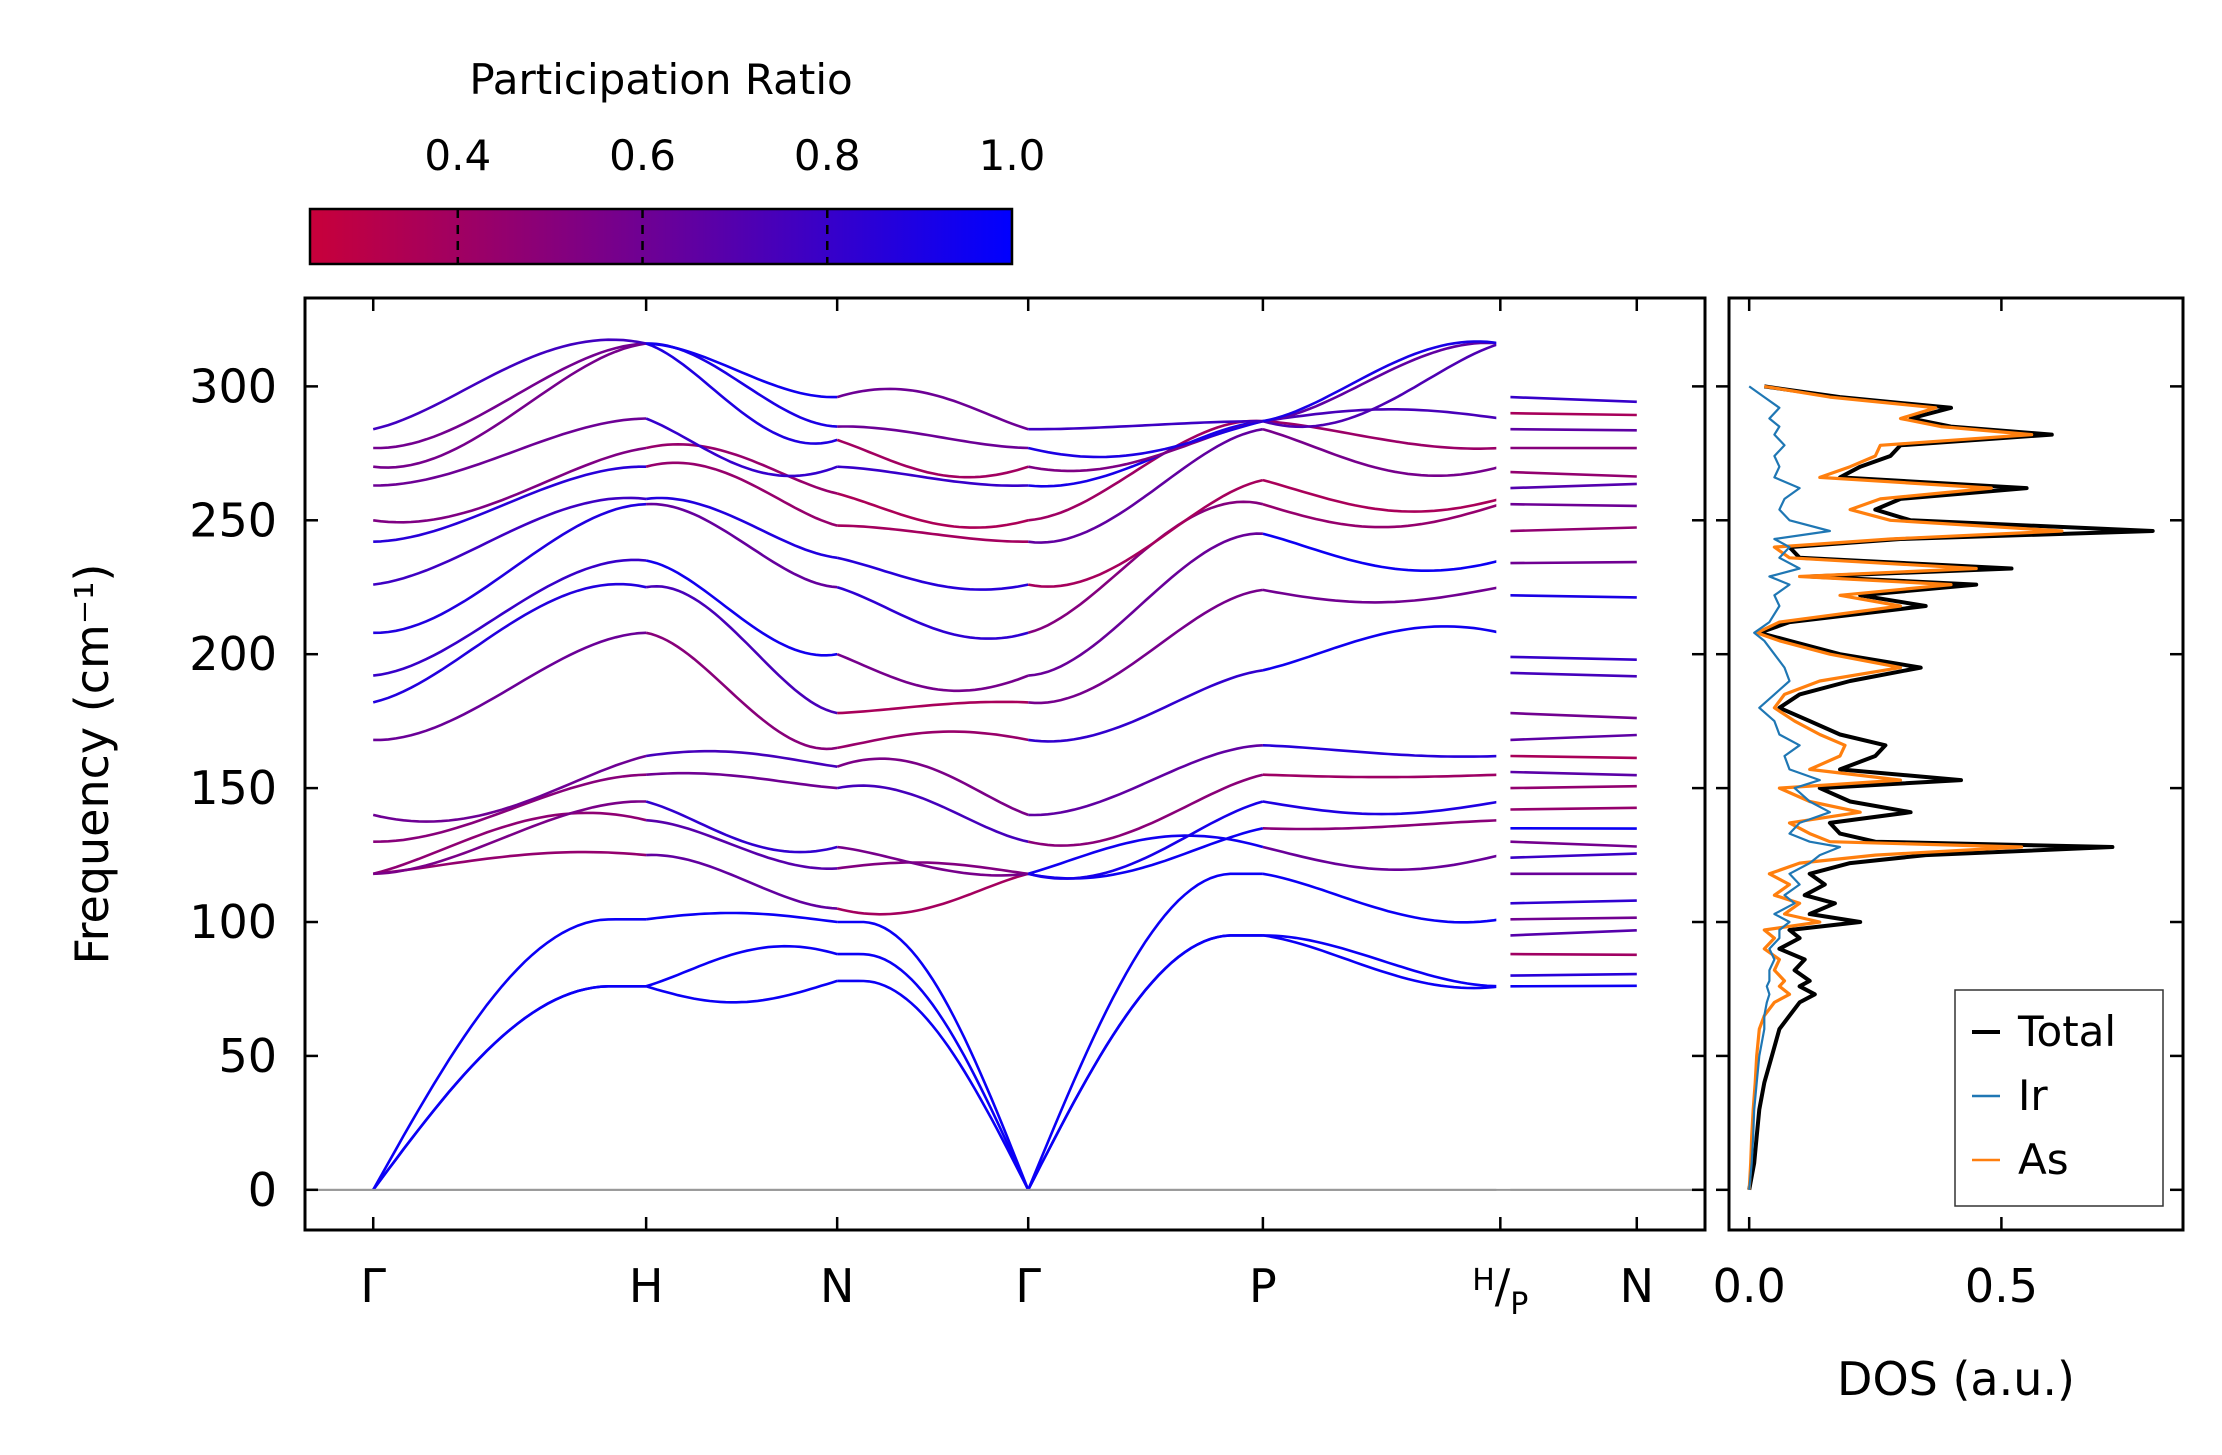 The width and height of the screenshot is (2222, 1455). Describe the element at coordinates (262, 1190) in the screenshot. I see `band-ytick-label: 0` at that location.